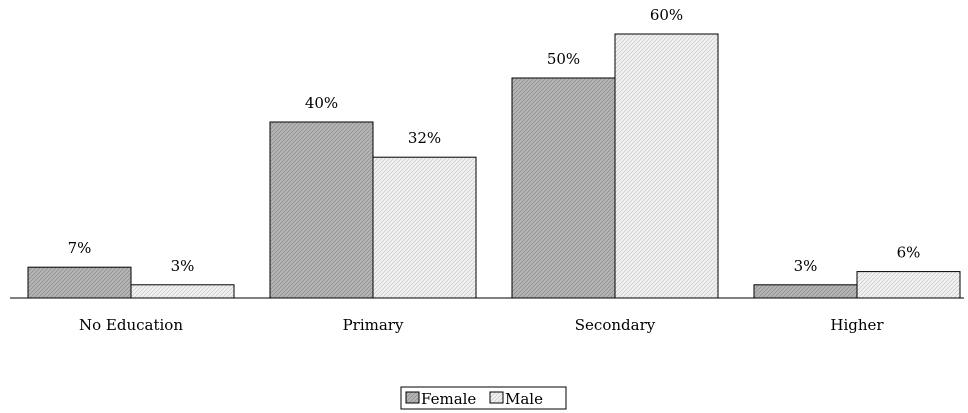 The width and height of the screenshot is (968, 413). What do you see at coordinates (448, 399) in the screenshot?
I see `legend-label-female: Female` at bounding box center [448, 399].